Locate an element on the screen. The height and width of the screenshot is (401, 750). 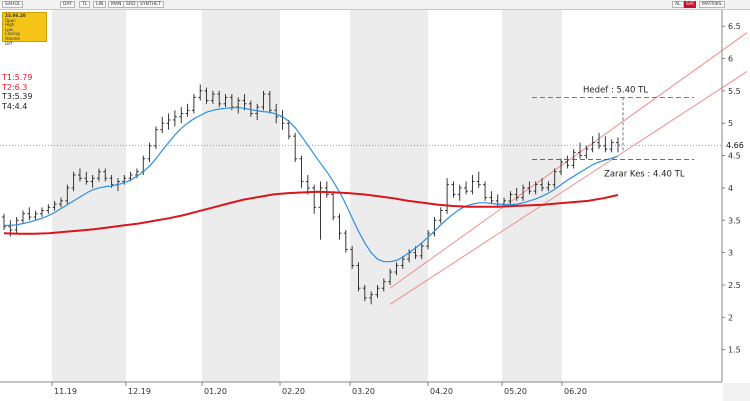
symbol-box: SAHOL is located at coordinates (13, 4).